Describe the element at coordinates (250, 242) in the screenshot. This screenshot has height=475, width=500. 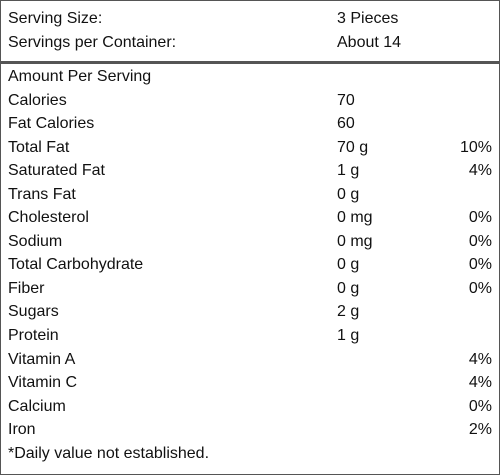
I see `nutrient-row: Sodium 0 mg 0%` at that location.